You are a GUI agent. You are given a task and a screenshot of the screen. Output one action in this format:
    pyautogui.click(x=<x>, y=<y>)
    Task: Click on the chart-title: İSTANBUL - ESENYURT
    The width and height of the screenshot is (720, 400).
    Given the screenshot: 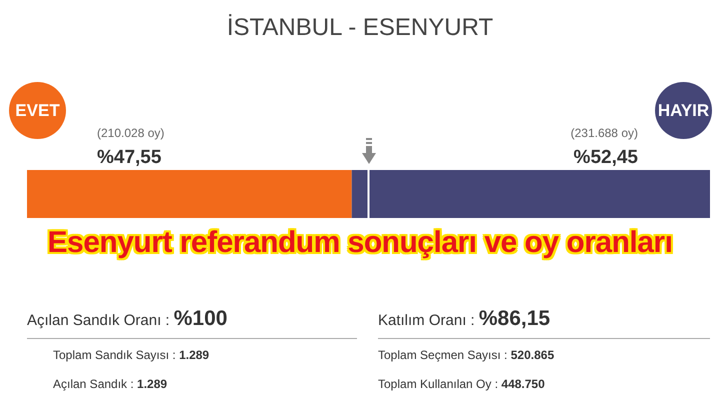 What is the action you would take?
    pyautogui.click(x=360, y=28)
    